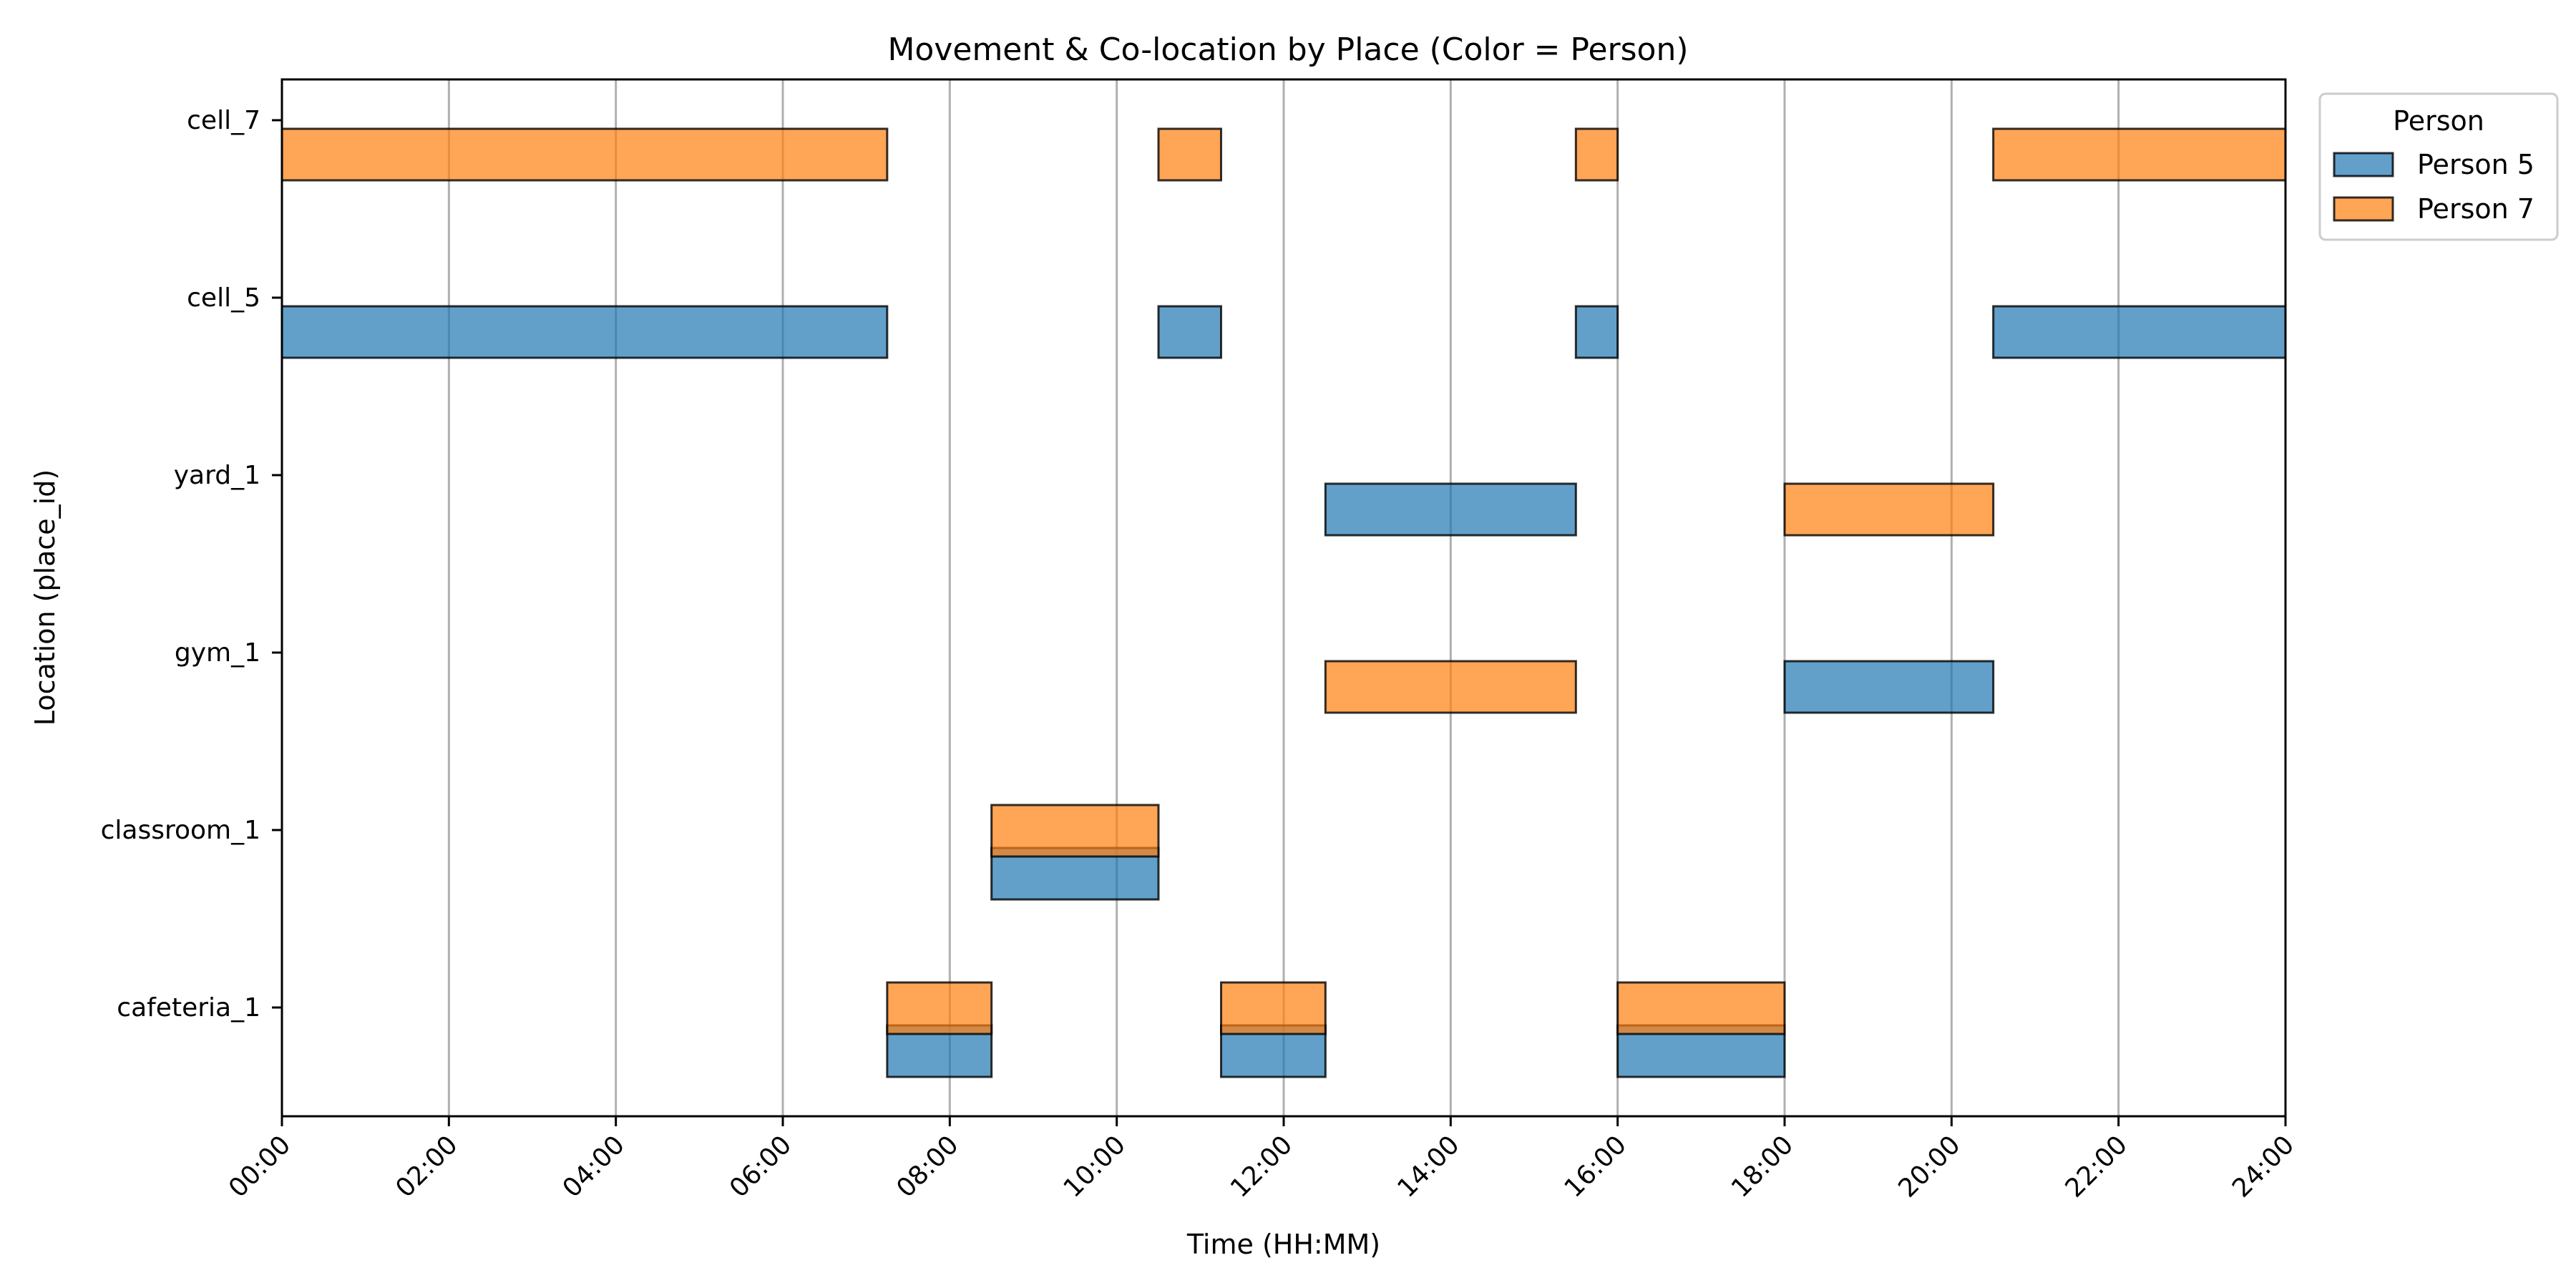  What do you see at coordinates (593, 1166) in the screenshot?
I see `x-tick-label: 04:00` at bounding box center [593, 1166].